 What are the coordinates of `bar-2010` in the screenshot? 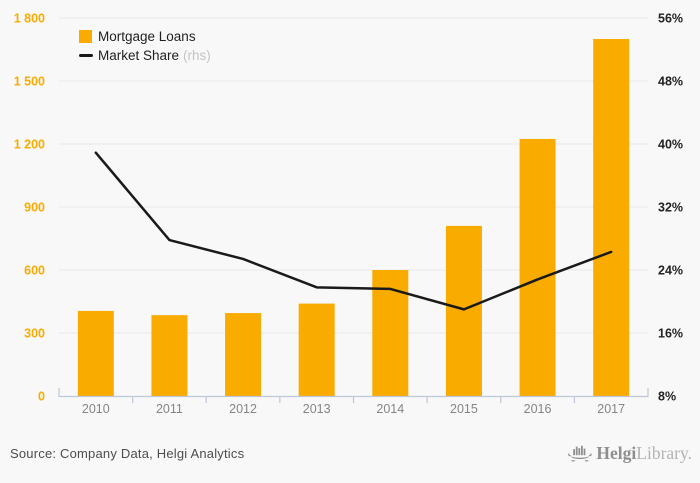 It's located at (95, 353).